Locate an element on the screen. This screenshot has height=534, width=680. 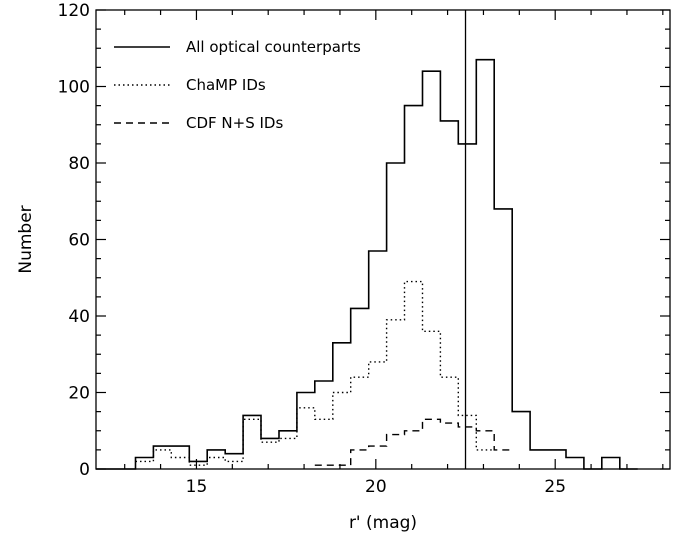
x-tick-label: 15 is located at coordinates (197, 487).